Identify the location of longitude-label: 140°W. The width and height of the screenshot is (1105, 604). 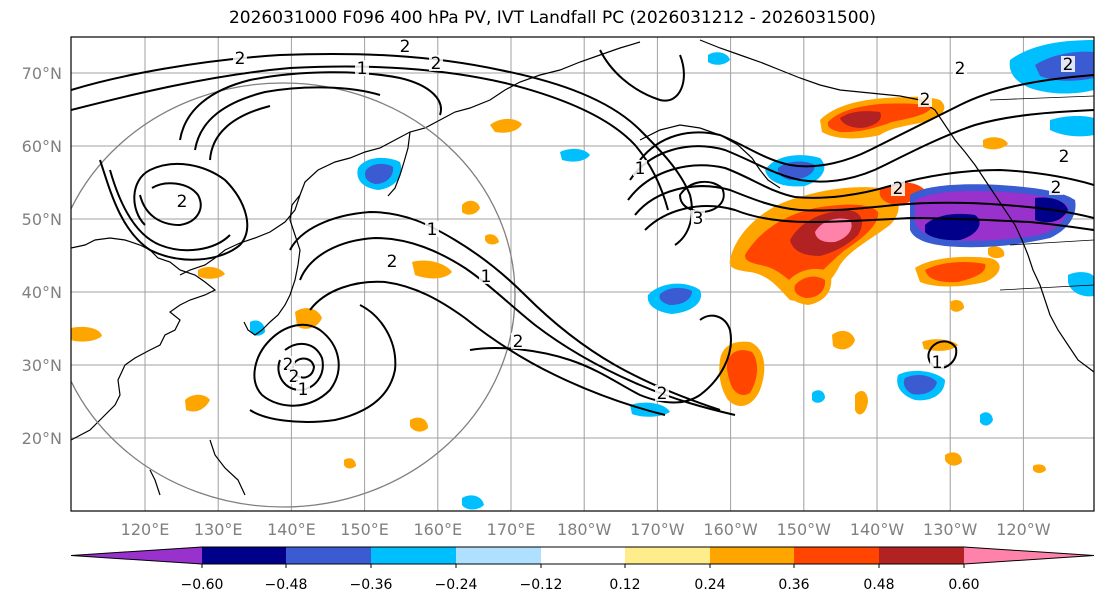
(877, 529).